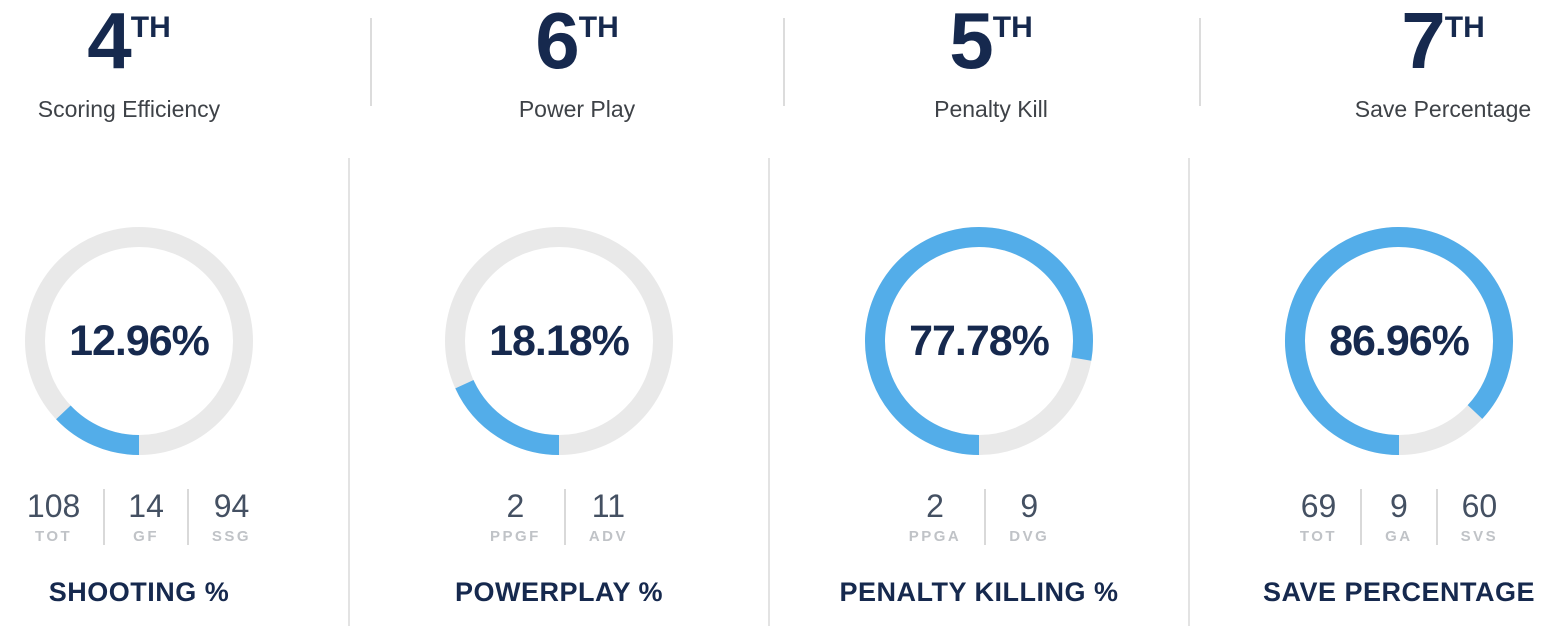 This screenshot has height=626, width=1544. I want to click on stat-group: 108 TOT 14 GF 94 SSG, so click(174, 517).